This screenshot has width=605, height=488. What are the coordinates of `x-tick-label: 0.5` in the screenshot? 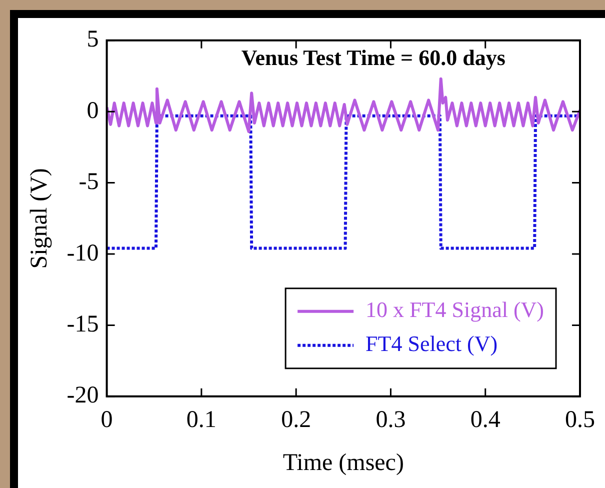 It's located at (580, 420).